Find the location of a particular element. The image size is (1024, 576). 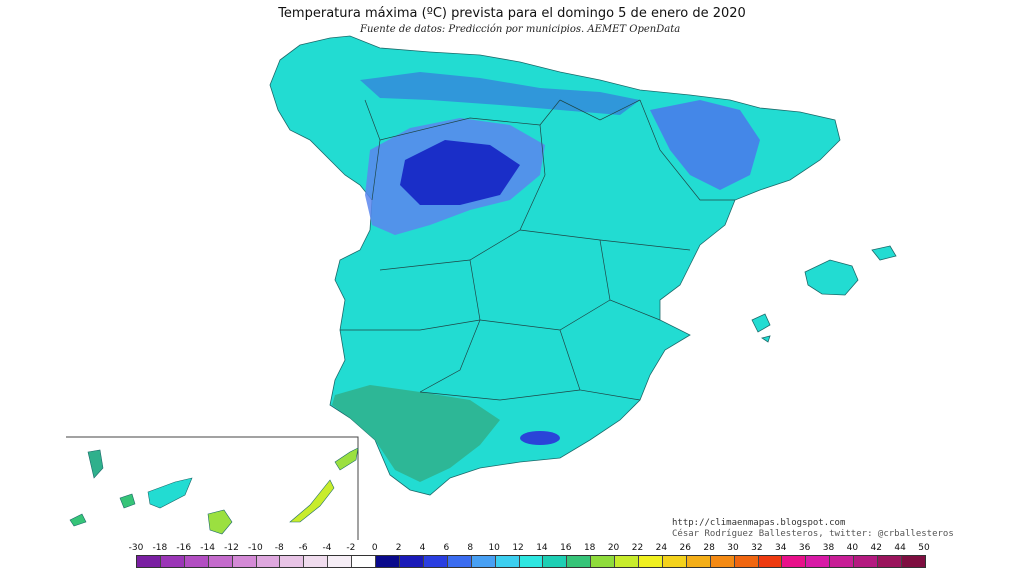

la-palma-island is located at coordinates (95, 464).